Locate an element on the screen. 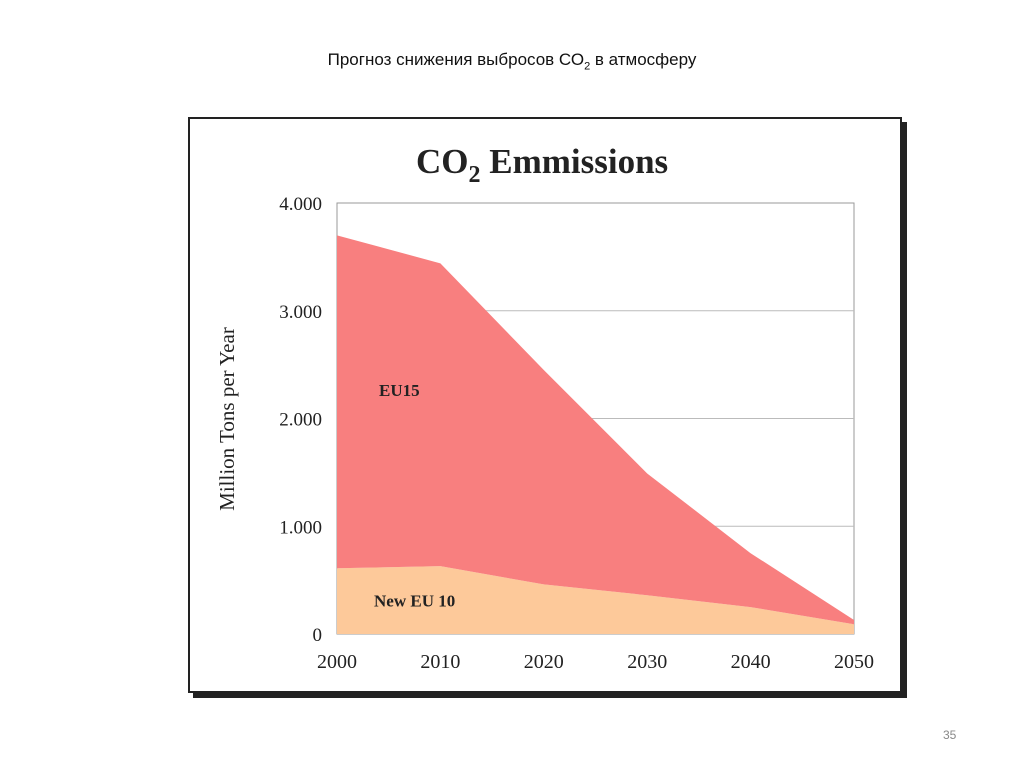  slide-title-main: Прогноз снижения выбросов СО is located at coordinates (456, 59).